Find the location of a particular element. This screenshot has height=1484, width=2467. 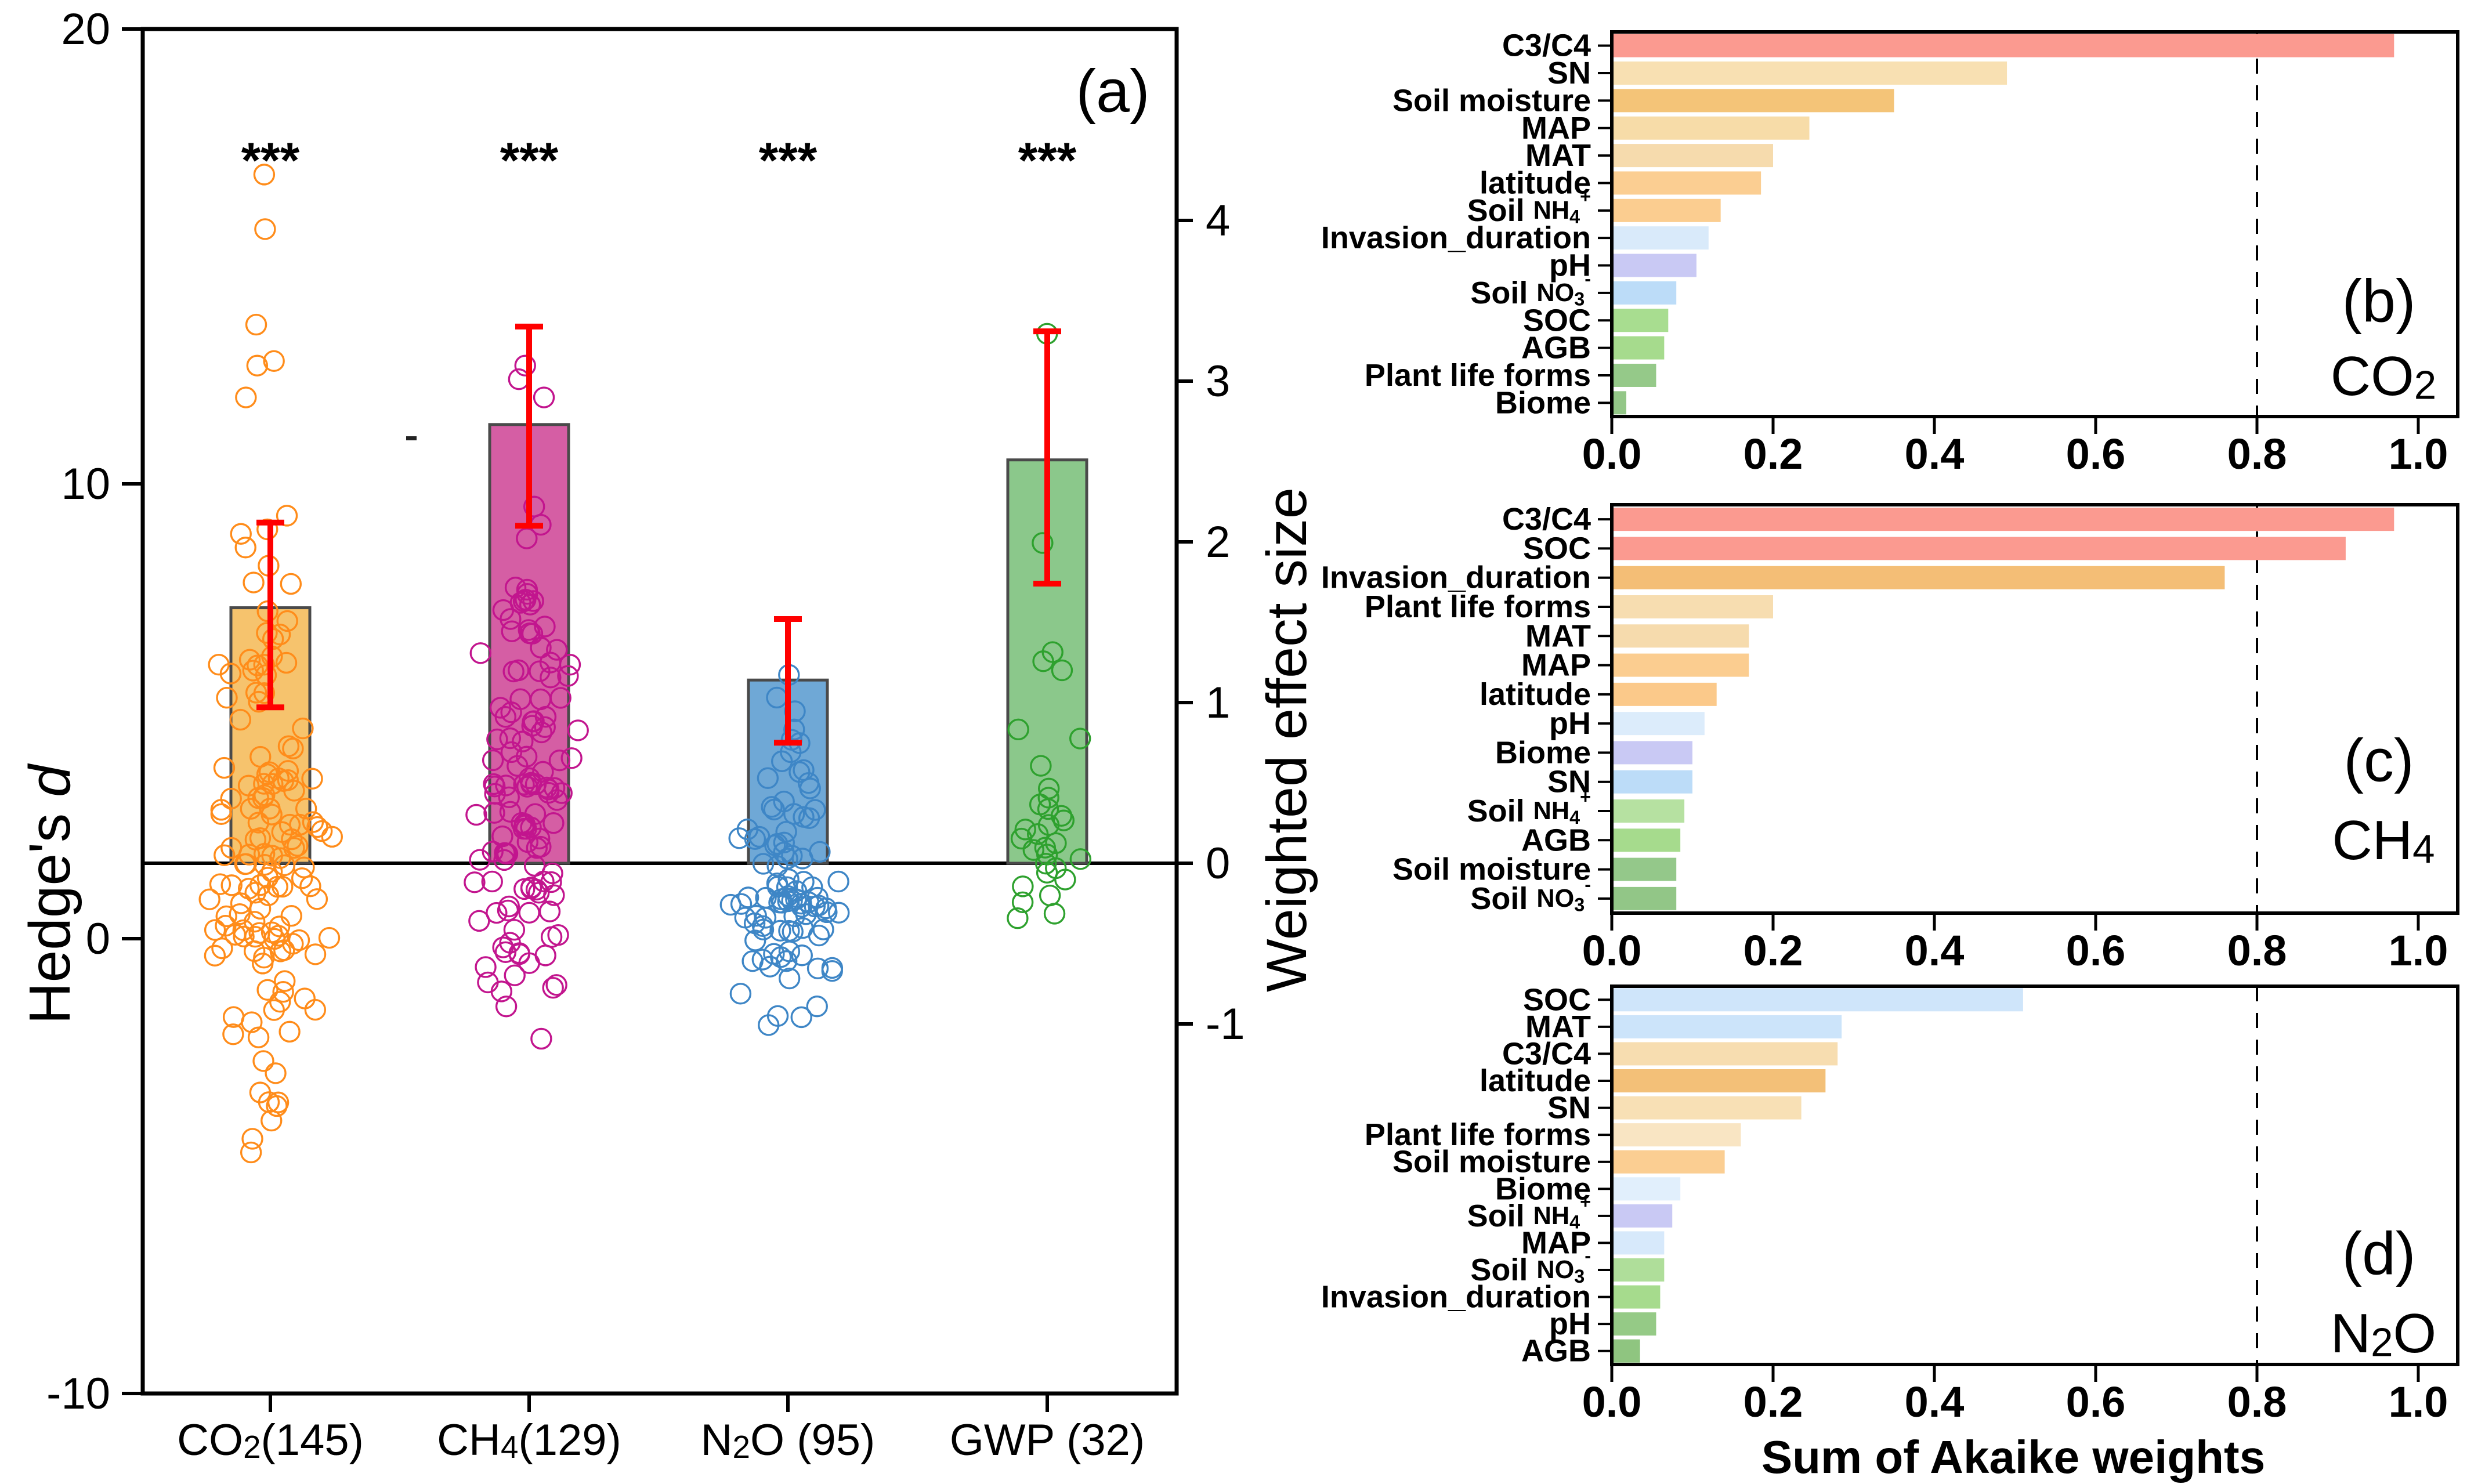

left-y-tick-label: -10 is located at coordinates (78, 1393).